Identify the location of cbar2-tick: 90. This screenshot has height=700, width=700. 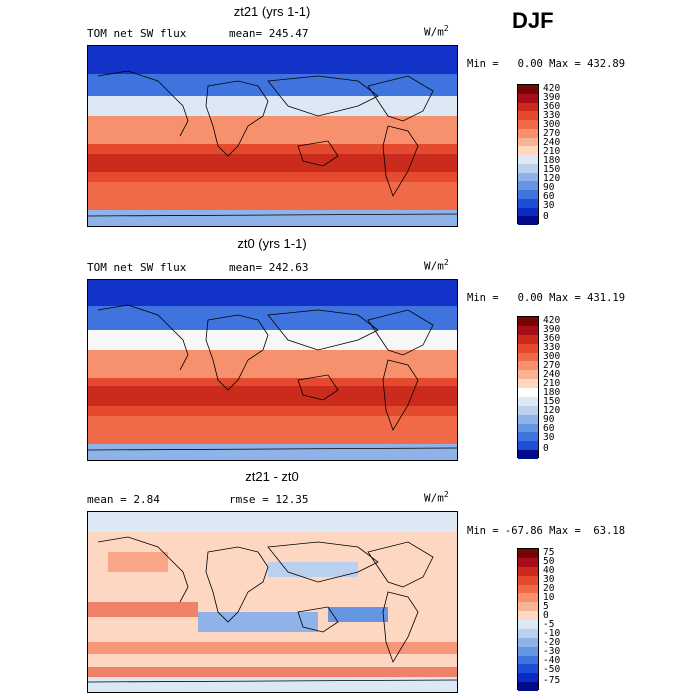
(549, 419).